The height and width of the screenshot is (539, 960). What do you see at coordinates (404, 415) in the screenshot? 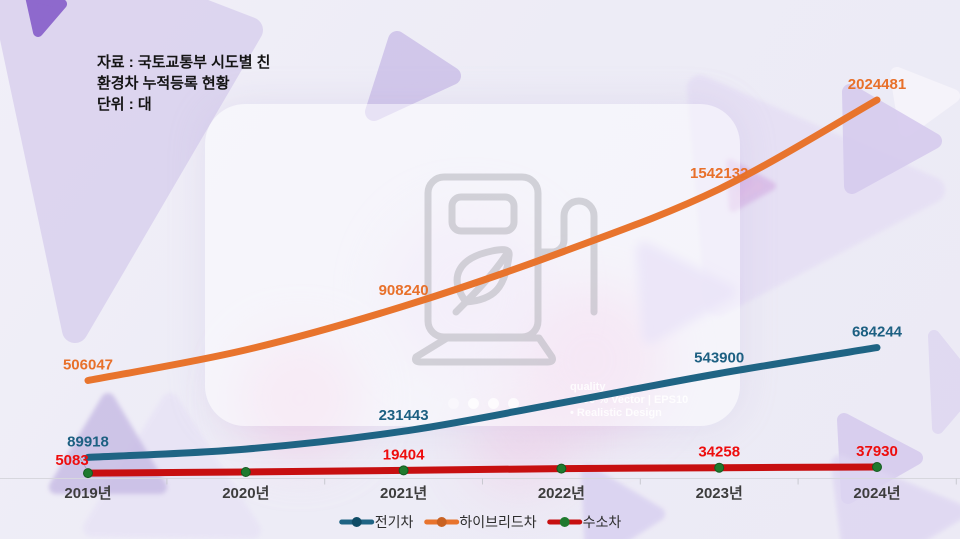
I see `data-label: 231443` at bounding box center [404, 415].